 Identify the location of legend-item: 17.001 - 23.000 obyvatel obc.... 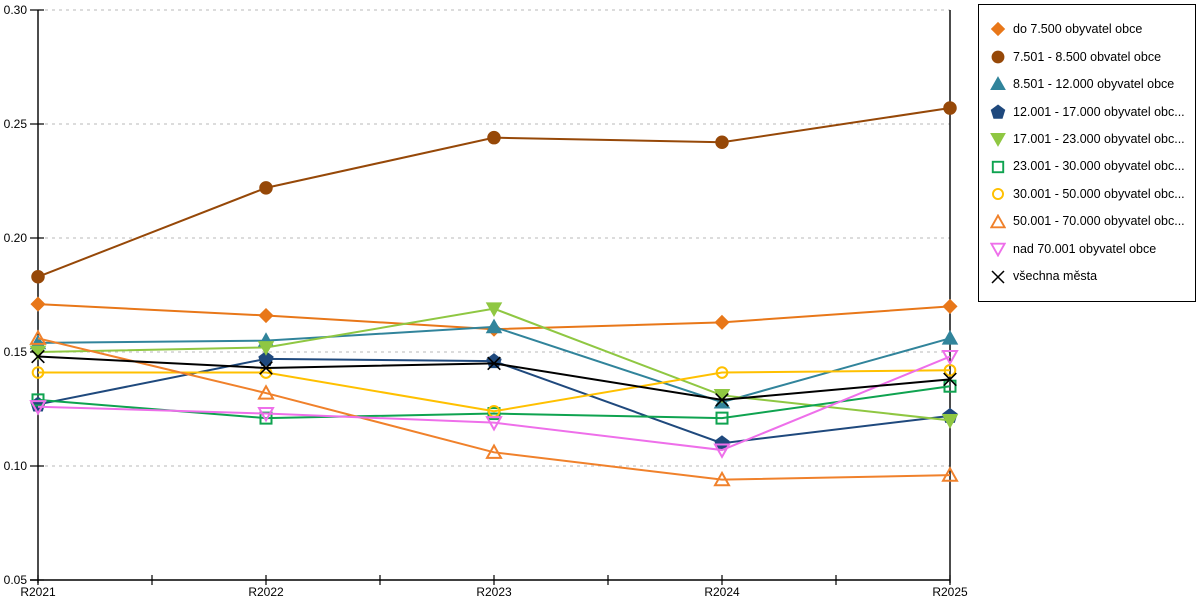
(1090, 139).